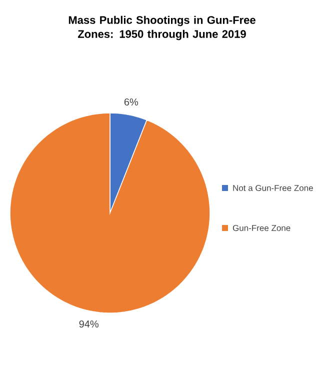  Describe the element at coordinates (88, 324) in the screenshot. I see `data-label: 94%` at that location.